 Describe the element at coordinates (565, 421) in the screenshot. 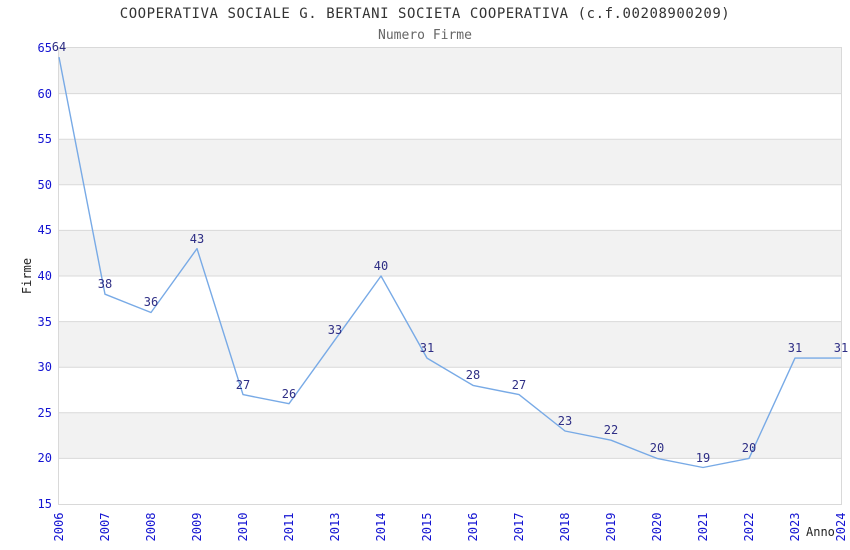

I see `data-point-label: 23` at that location.